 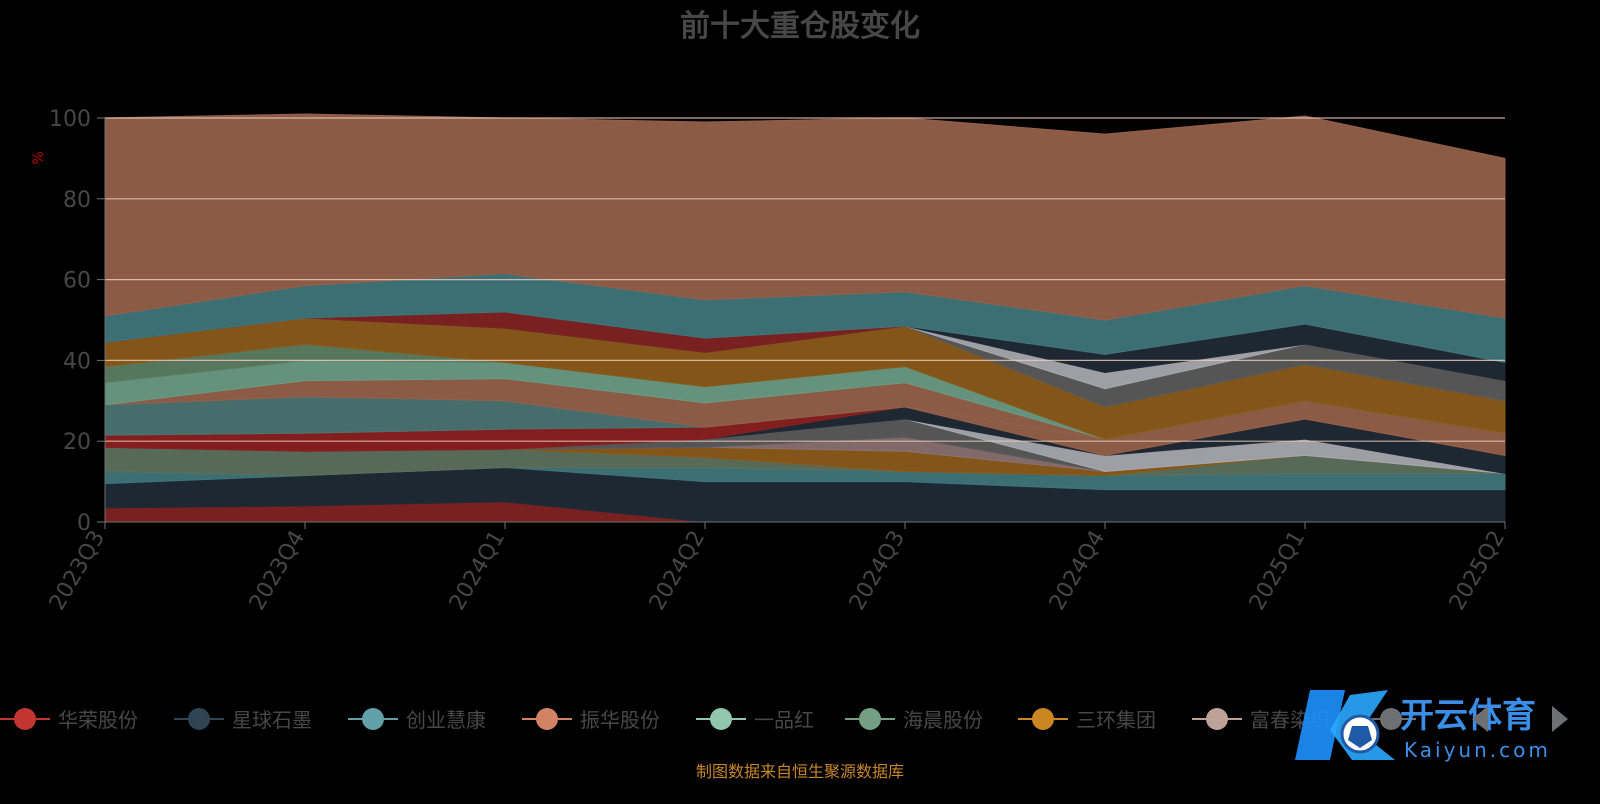 What do you see at coordinates (277, 571) in the screenshot?
I see `x-tick-label: 2023Q4` at bounding box center [277, 571].